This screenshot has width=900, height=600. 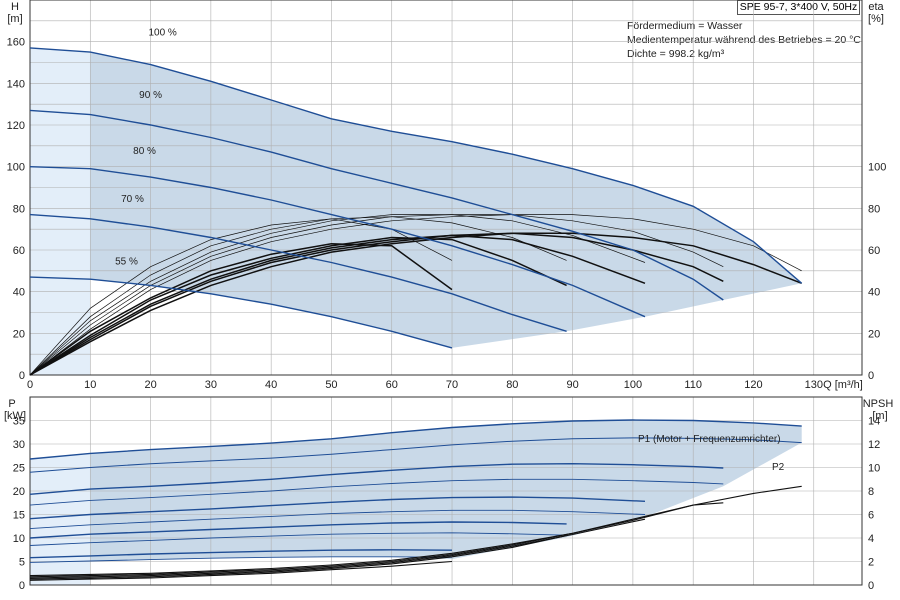 I want to click on y-left-tick-label: 120, so click(x=16, y=126).